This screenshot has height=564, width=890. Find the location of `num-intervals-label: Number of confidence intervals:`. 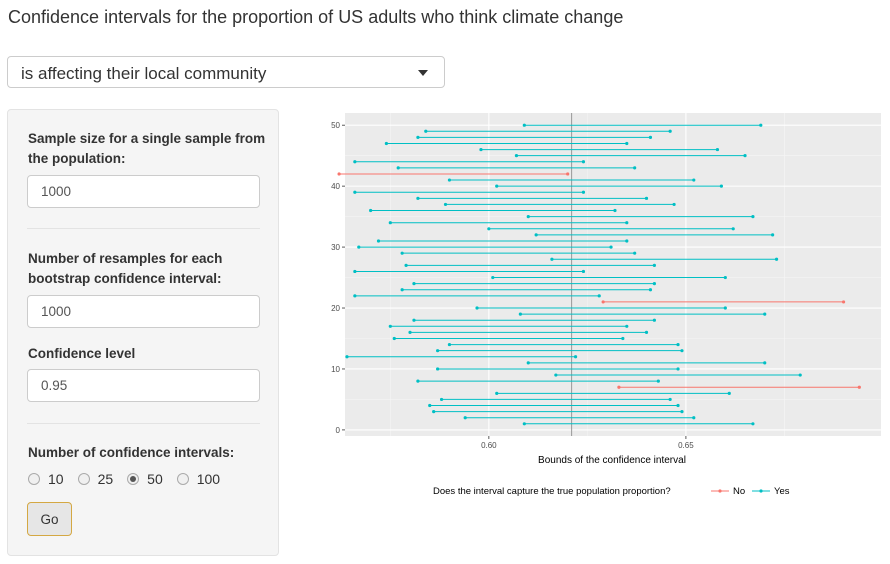

num-intervals-label: Number of confidence intervals: is located at coordinates (131, 452).